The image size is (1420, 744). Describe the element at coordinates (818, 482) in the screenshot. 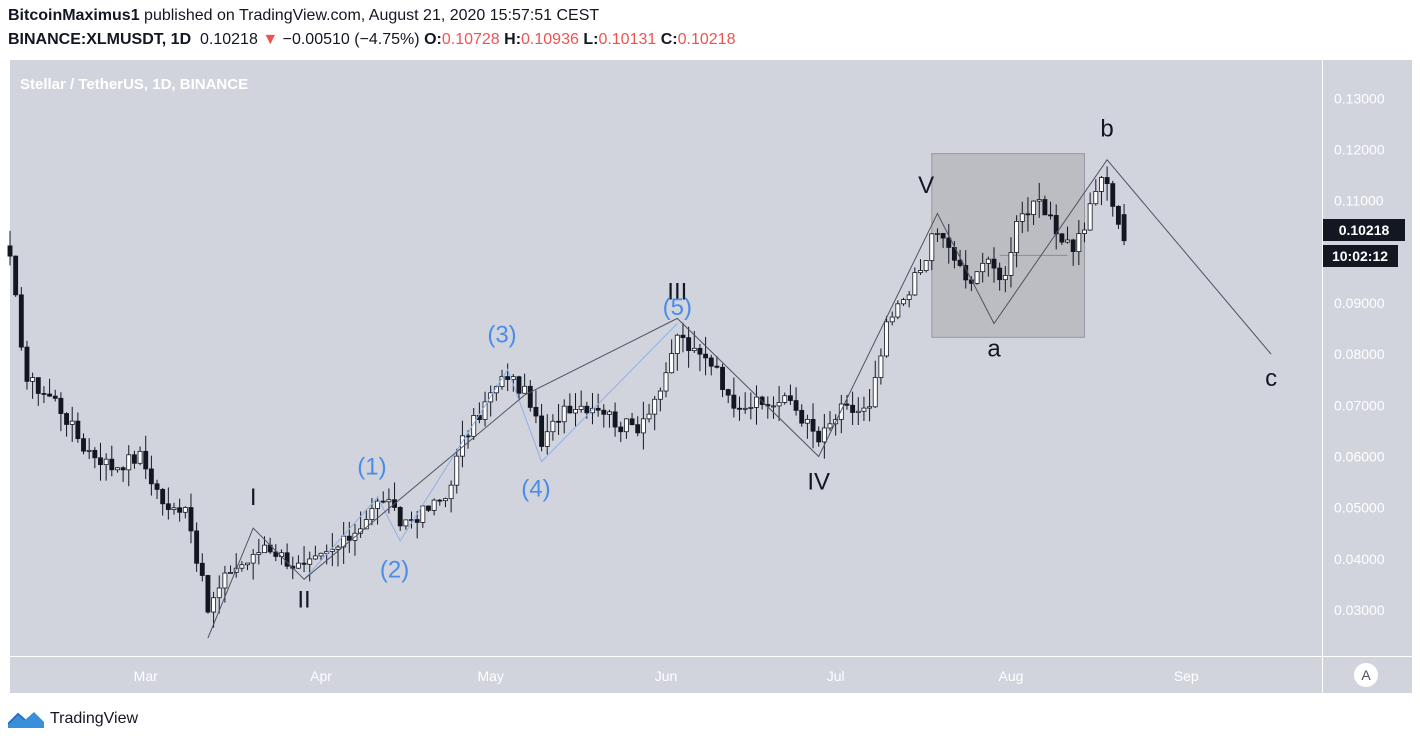

I see `wave-label: IV` at that location.